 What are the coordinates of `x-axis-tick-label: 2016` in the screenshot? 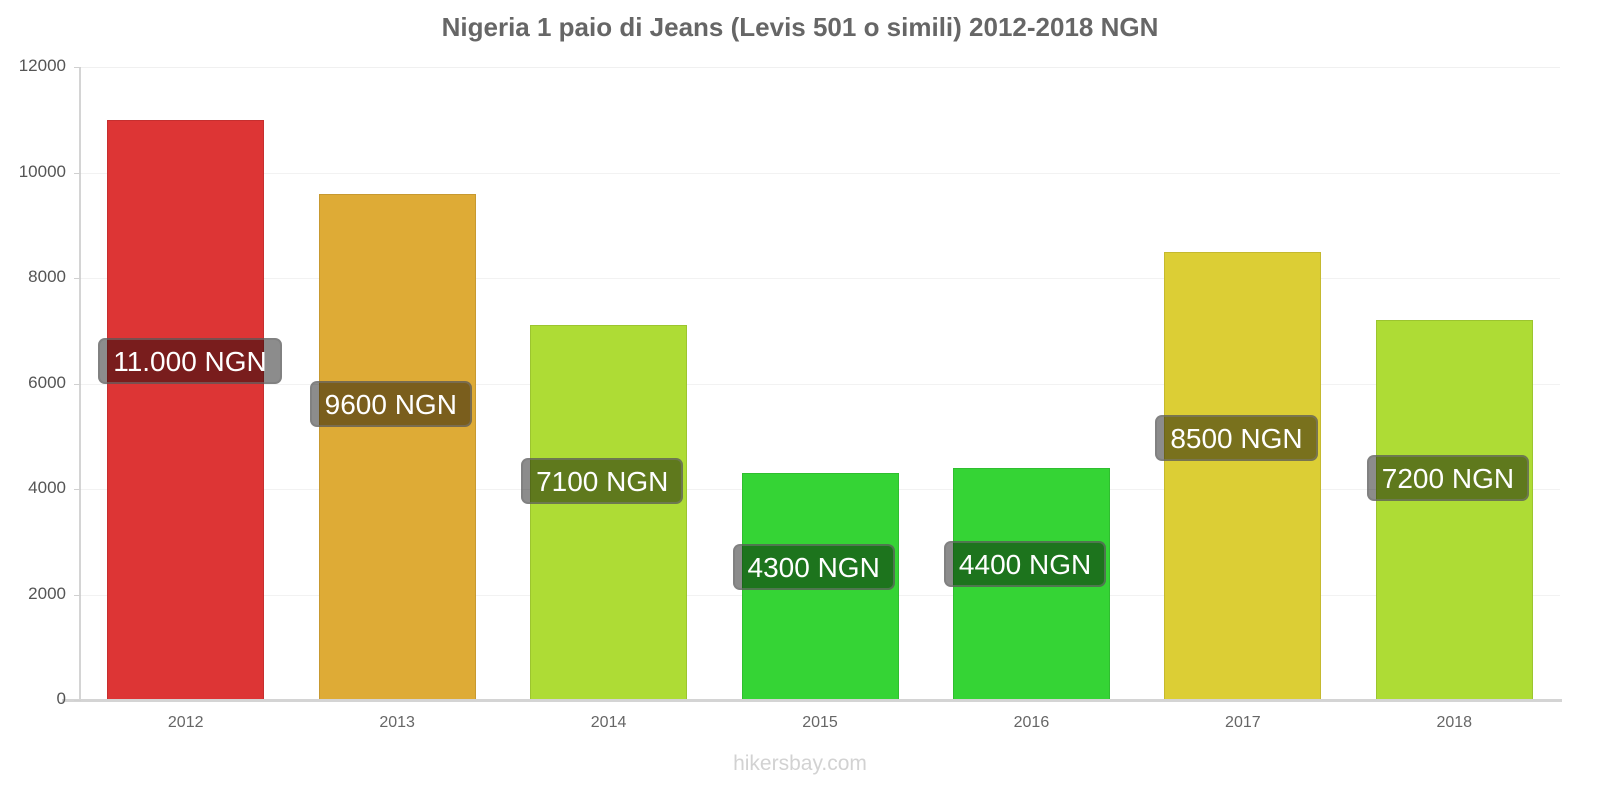 It's located at (1031, 722).